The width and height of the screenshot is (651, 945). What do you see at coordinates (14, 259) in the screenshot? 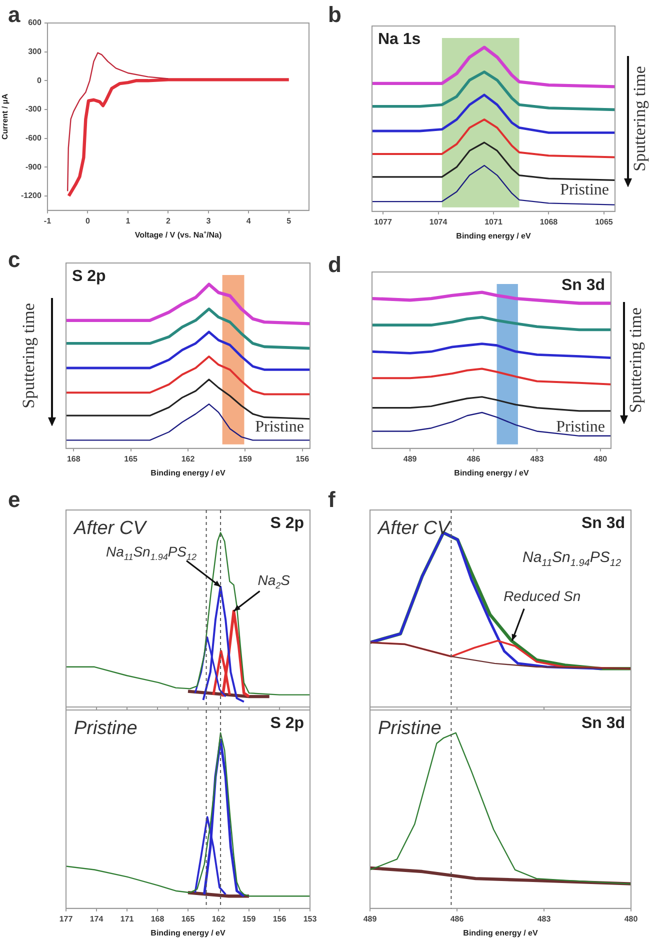
I see `text: c` at bounding box center [14, 259].